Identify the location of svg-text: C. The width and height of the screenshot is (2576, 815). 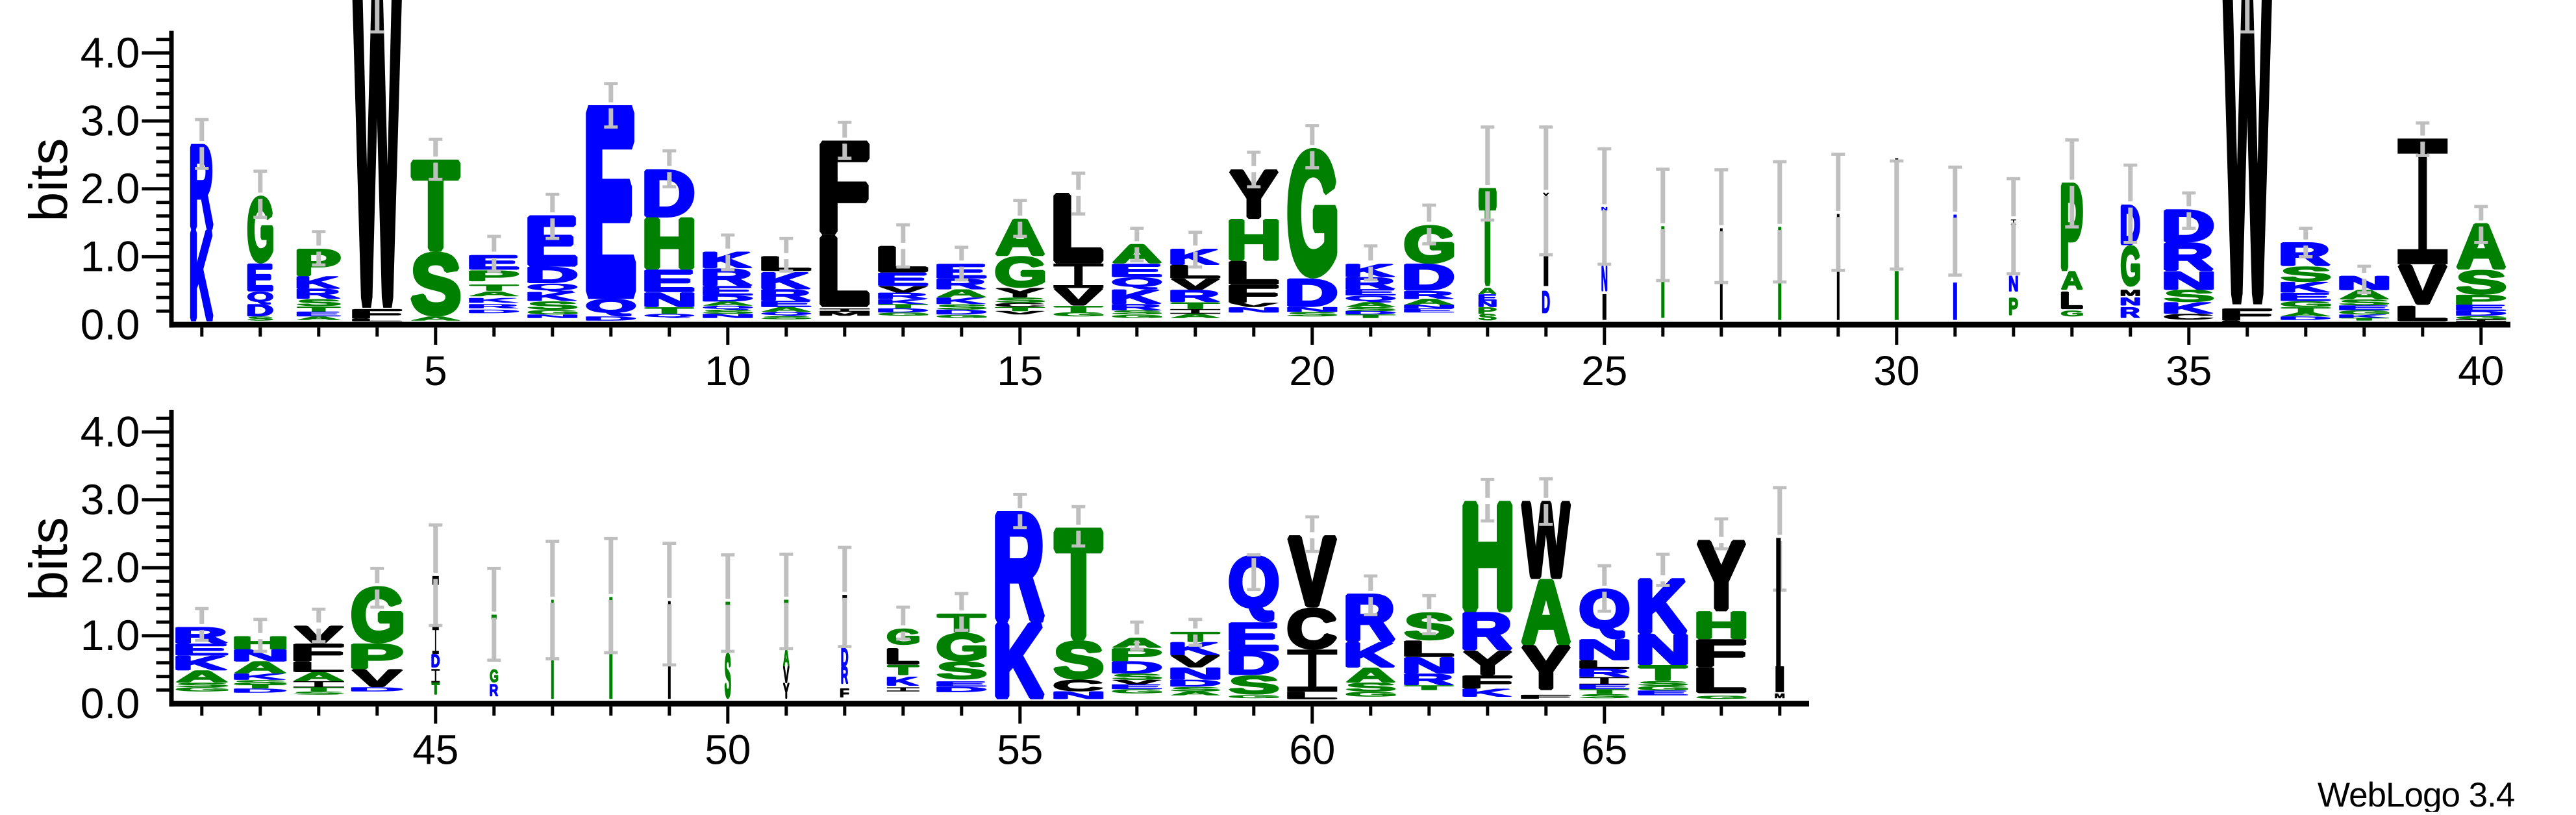
(2188, 316).